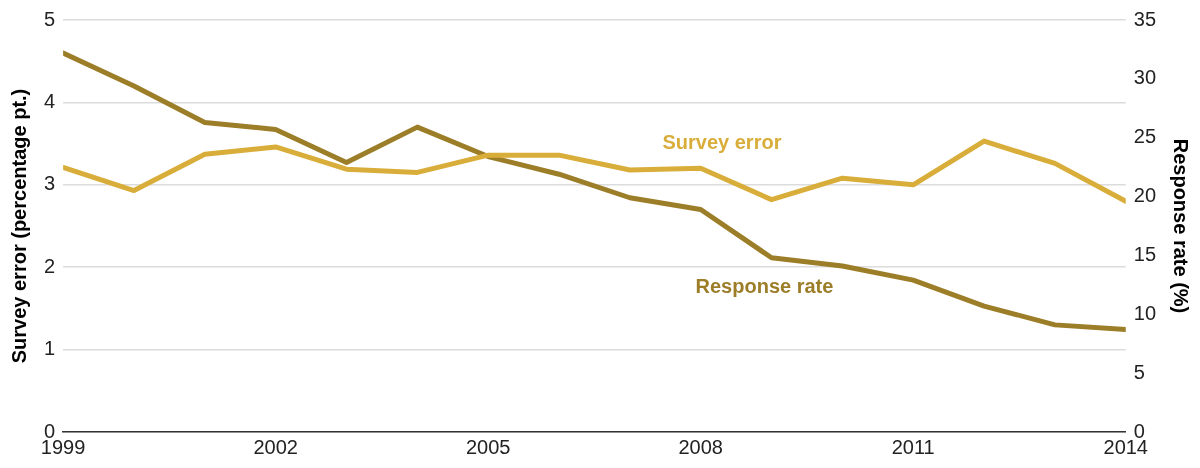 The width and height of the screenshot is (1200, 468). Describe the element at coordinates (18, 226) in the screenshot. I see `y-axis-title: Survey error (percentage pt.)` at that location.